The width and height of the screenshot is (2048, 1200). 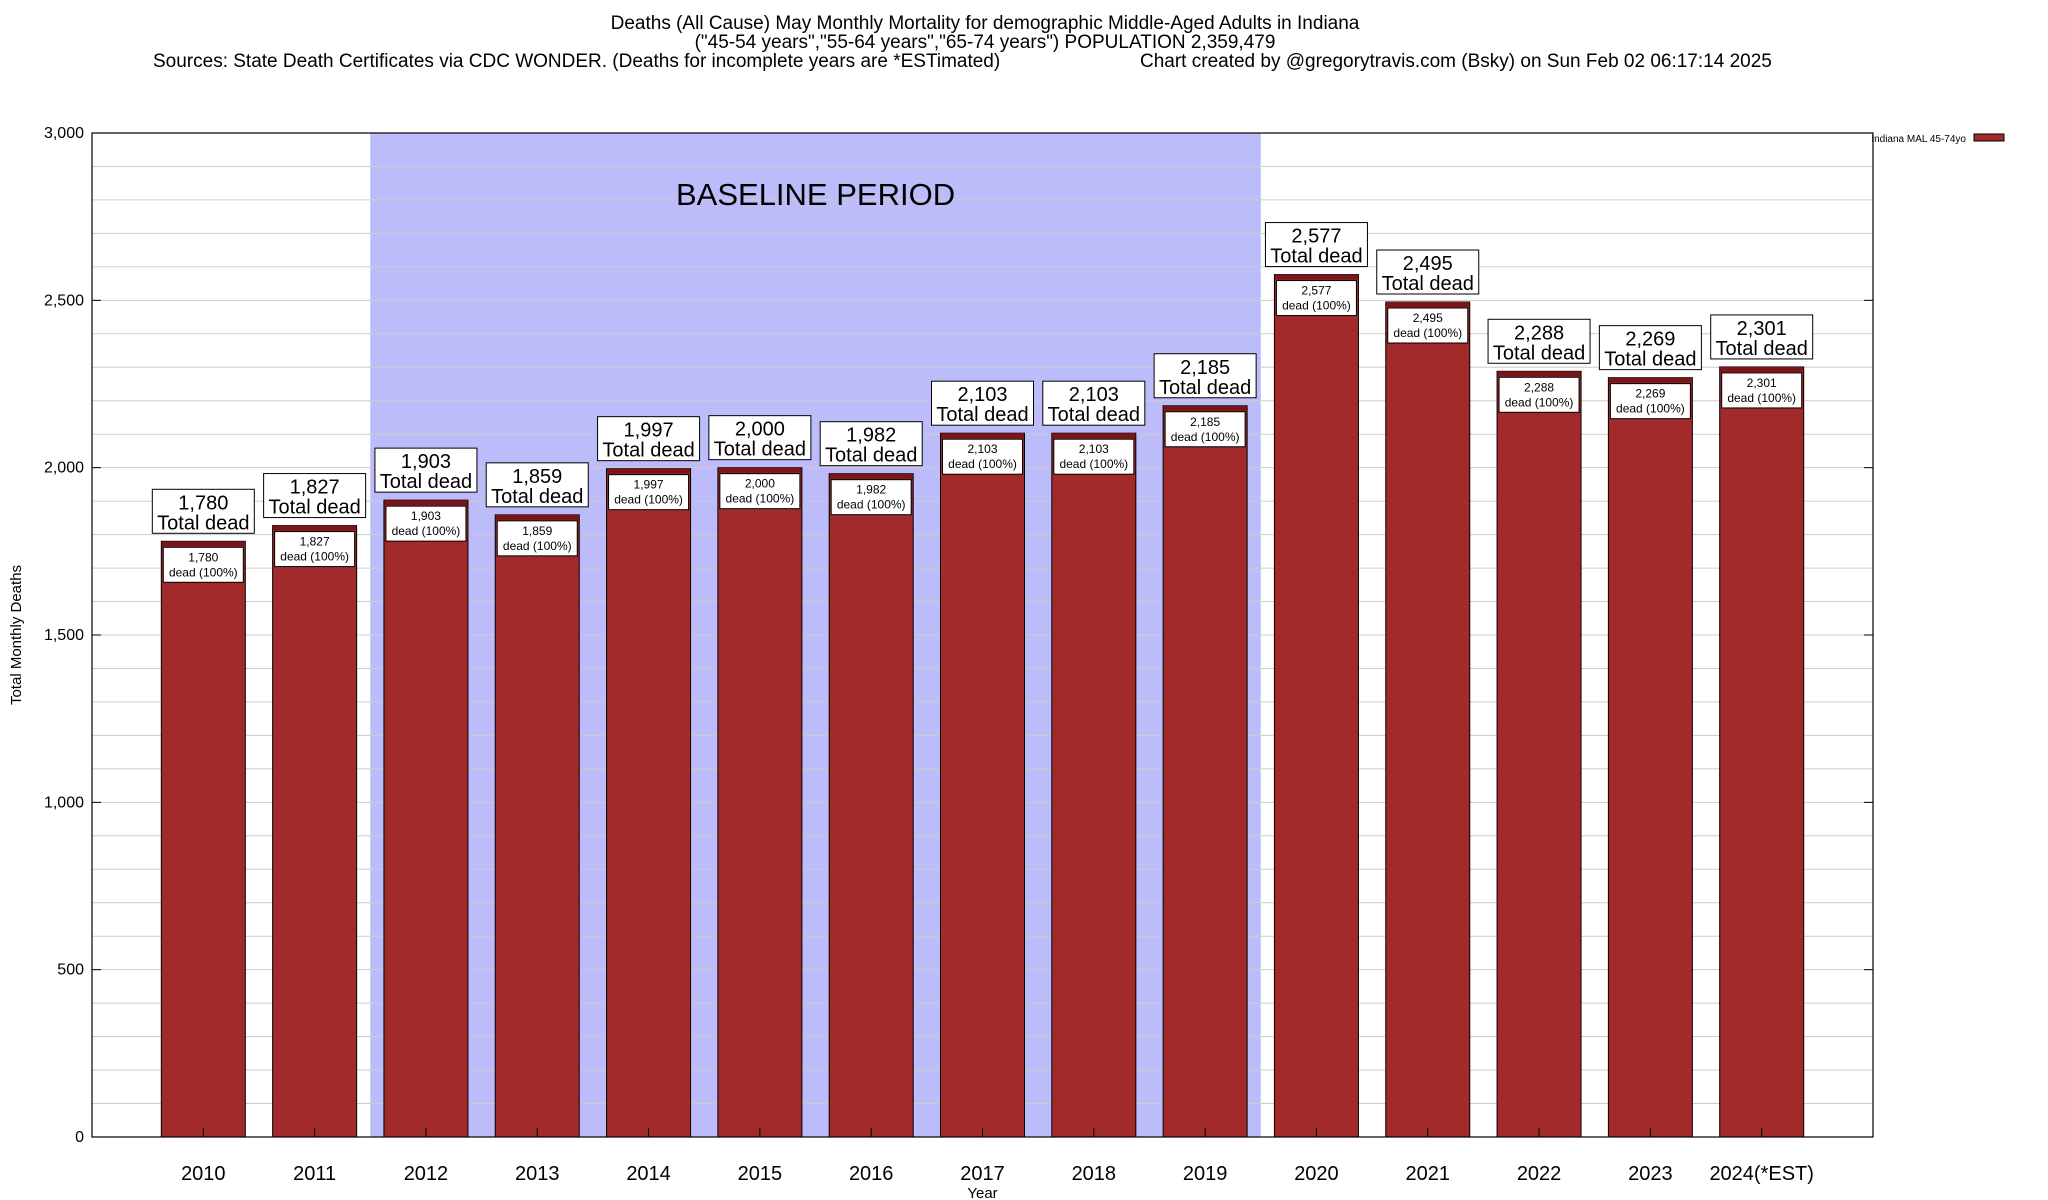 I want to click on bar-inner-value-label: 1,859, so click(x=537, y=531).